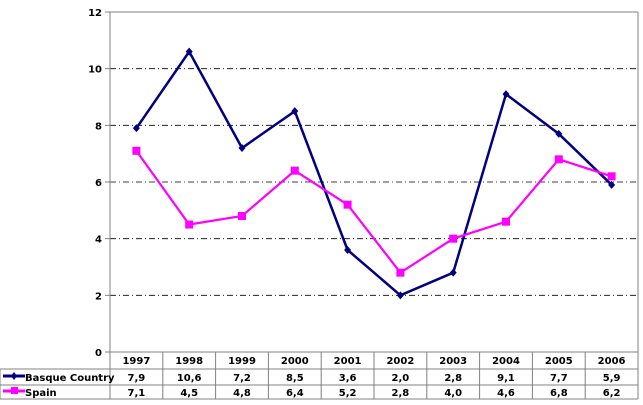 This screenshot has width=643, height=405. I want to click on y-tick-label: 2, so click(98, 296).